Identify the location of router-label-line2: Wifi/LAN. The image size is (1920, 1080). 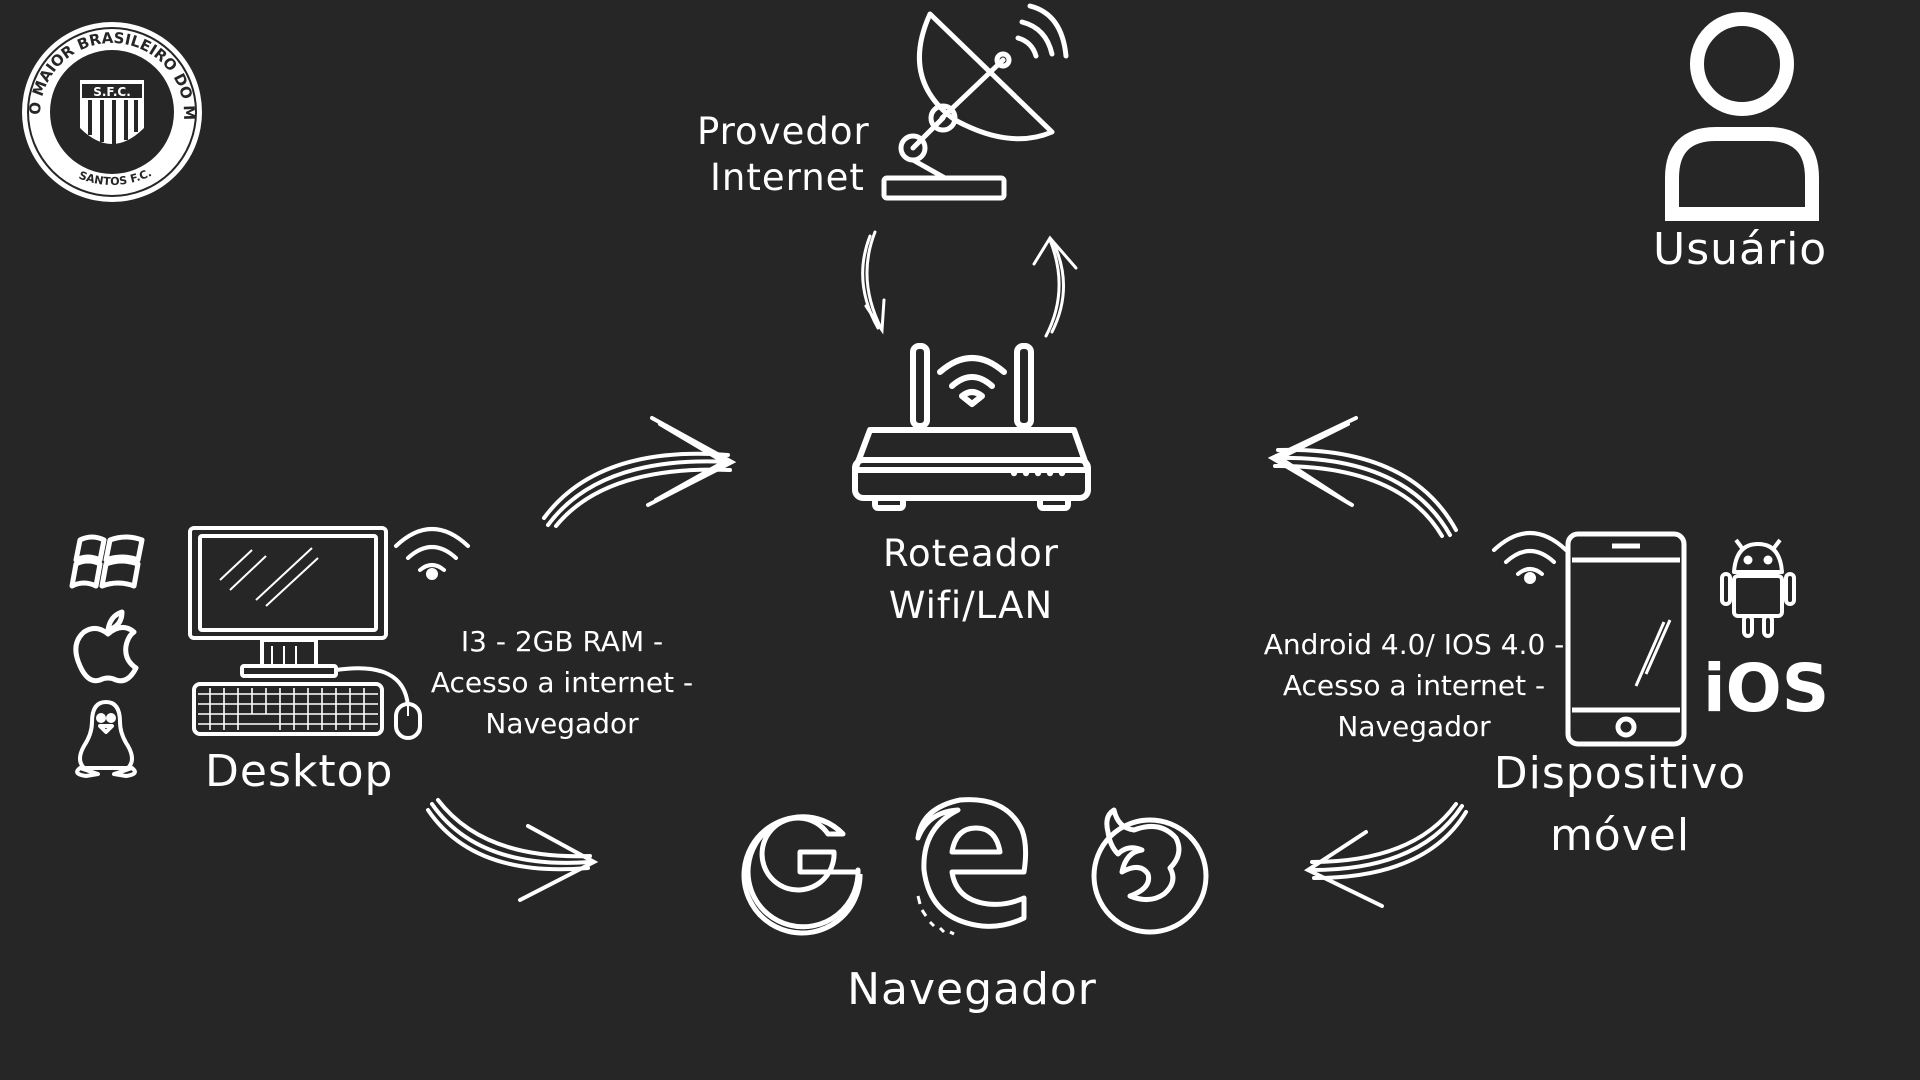
(971, 605).